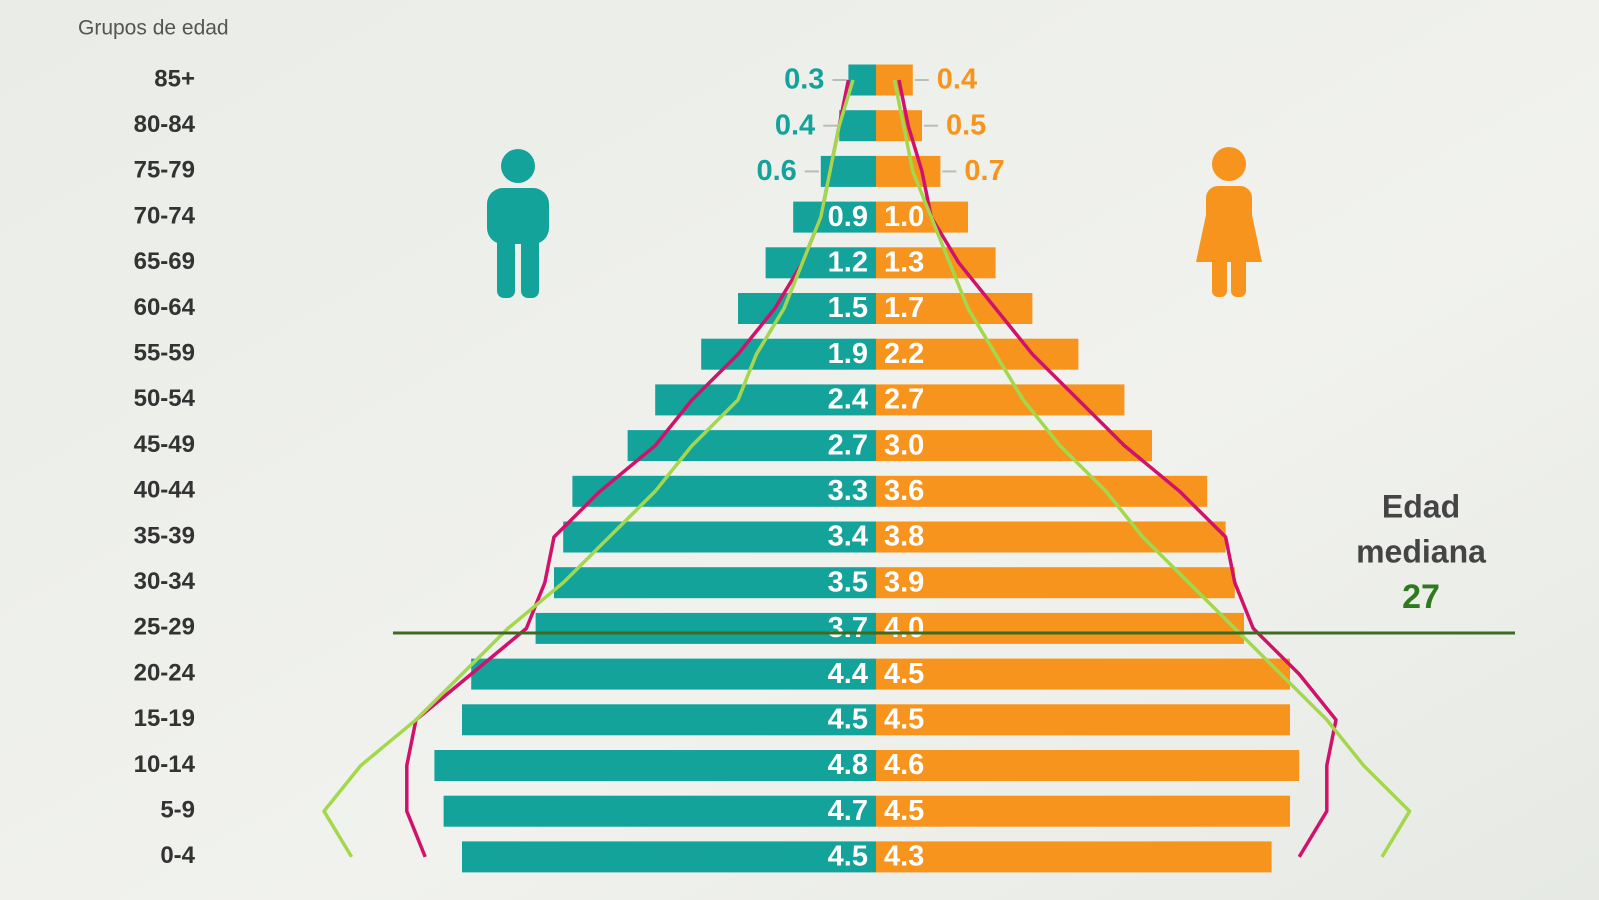 Image resolution: width=1599 pixels, height=900 pixels. I want to click on value-label: 3.3, so click(848, 491).